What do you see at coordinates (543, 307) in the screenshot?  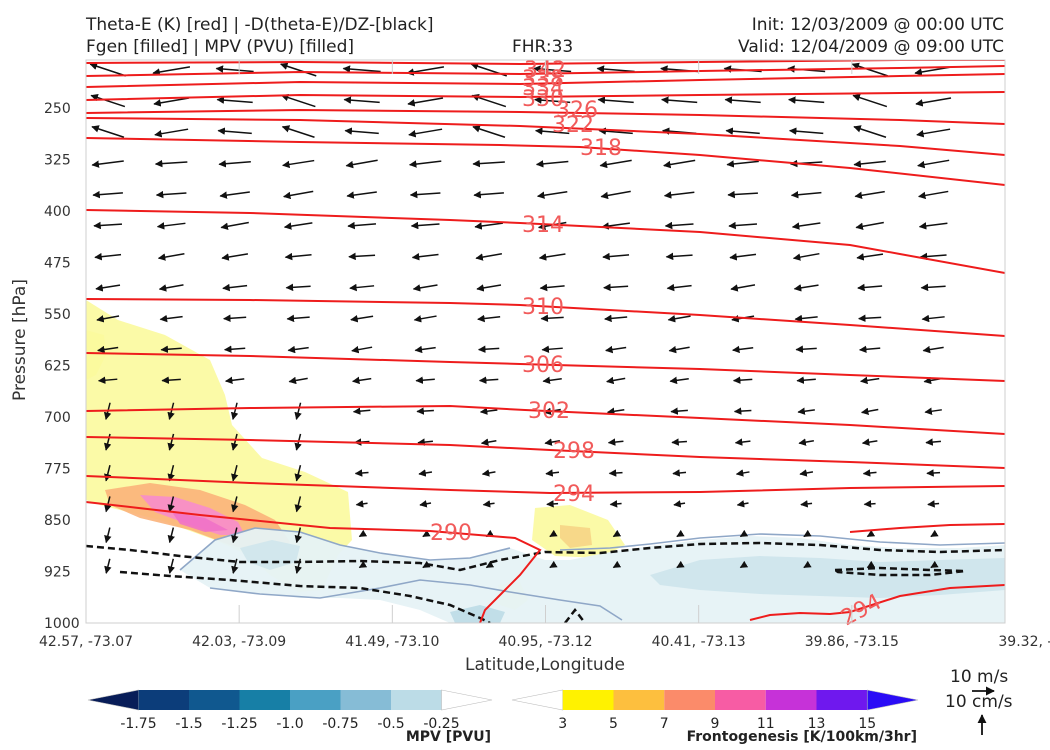 I see `contour-label-310: 310` at bounding box center [543, 307].